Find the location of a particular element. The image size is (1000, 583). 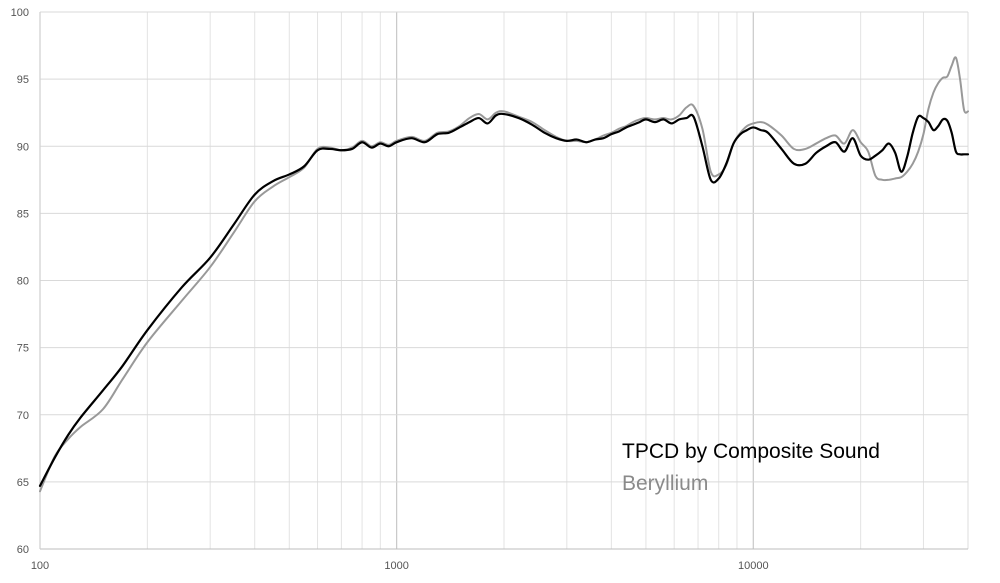

x-tick-labels: 100 1000 10000 is located at coordinates (400, 566).